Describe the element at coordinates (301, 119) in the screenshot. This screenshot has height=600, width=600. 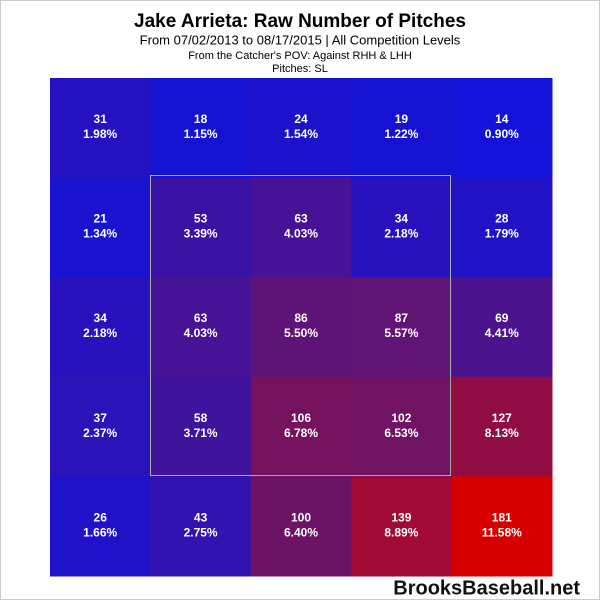
I see `cell-count: 24` at that location.